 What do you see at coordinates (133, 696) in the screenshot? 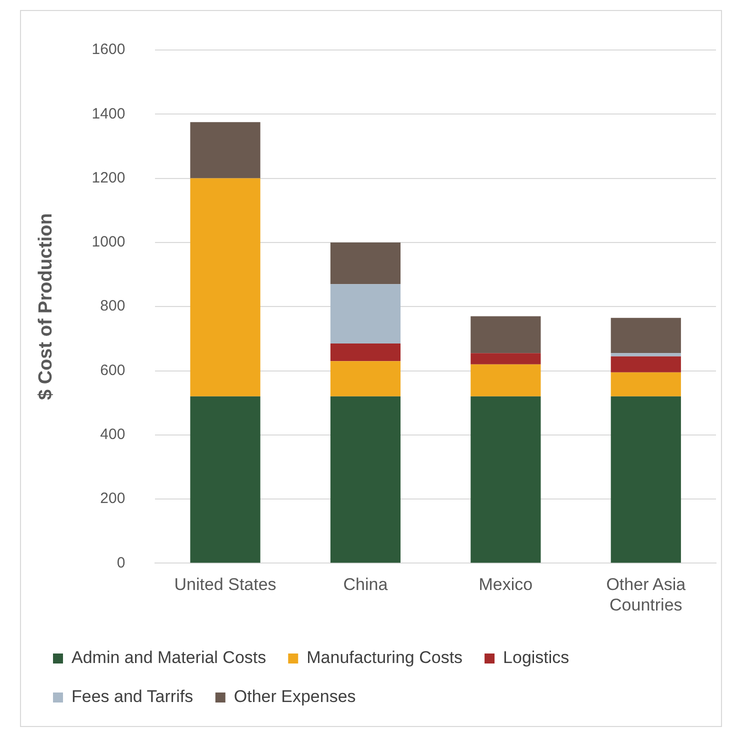
I see `legend-label: Fees and Tarrifs` at bounding box center [133, 696].